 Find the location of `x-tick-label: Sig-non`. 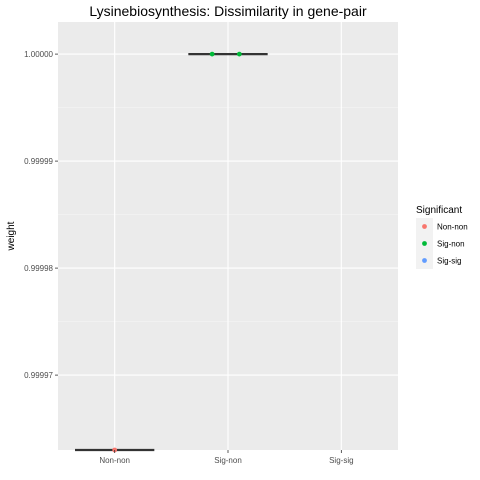

x-tick-label: Sig-non is located at coordinates (228, 460).